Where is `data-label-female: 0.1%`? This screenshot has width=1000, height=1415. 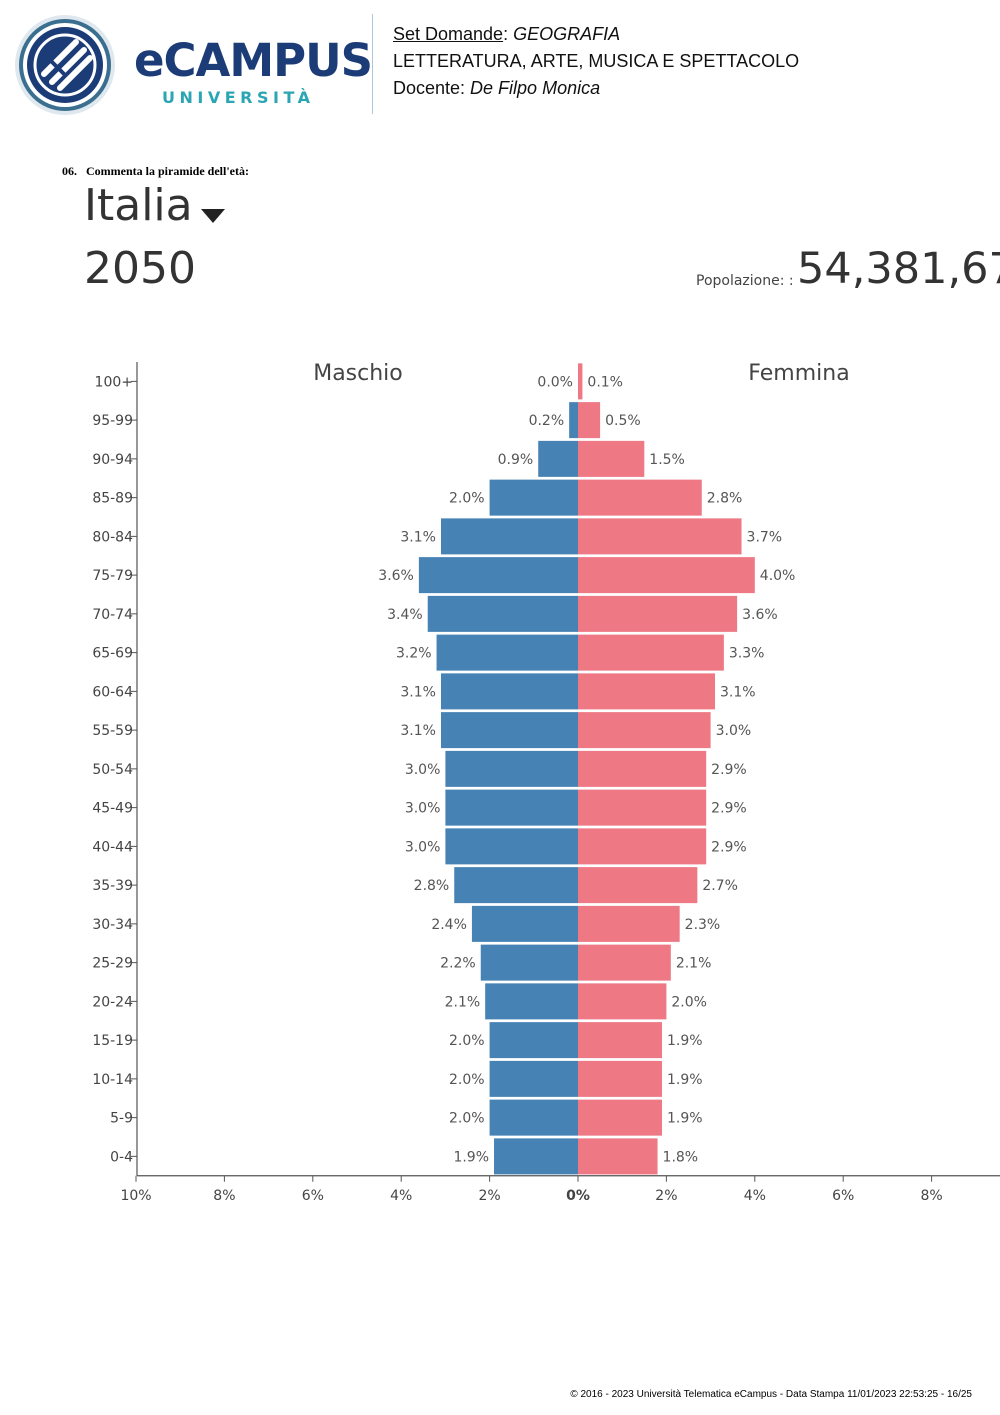 data-label-female: 0.1% is located at coordinates (605, 382).